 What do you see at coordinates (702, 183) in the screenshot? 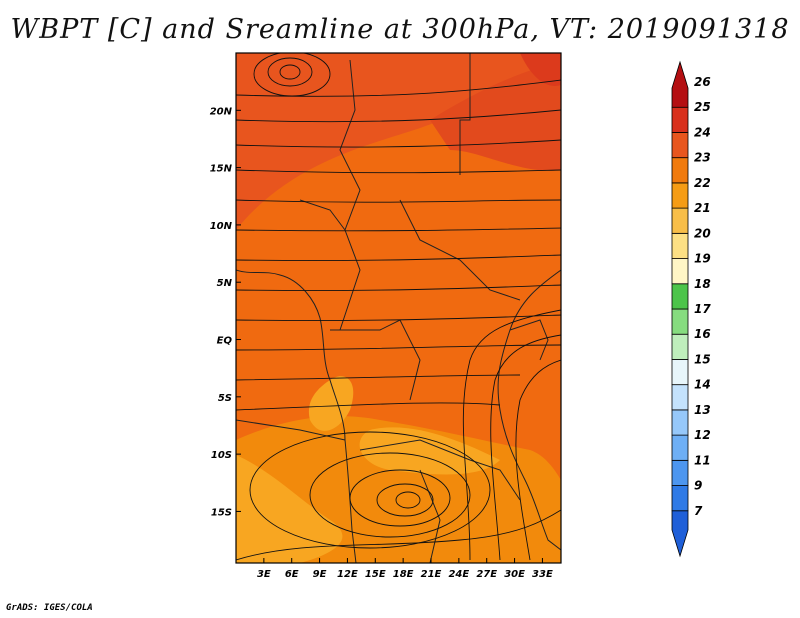
I see `colorbar-label: 22` at bounding box center [702, 183].